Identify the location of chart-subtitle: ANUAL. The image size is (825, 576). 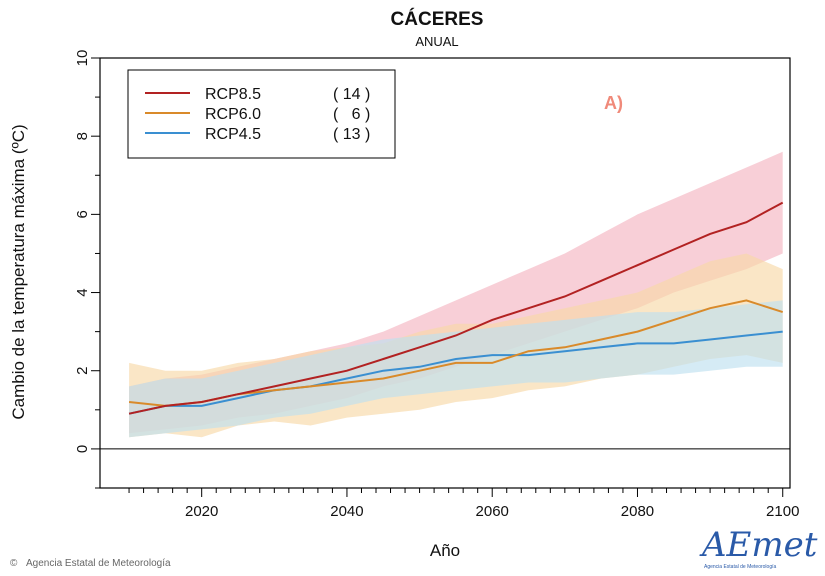
(436, 41).